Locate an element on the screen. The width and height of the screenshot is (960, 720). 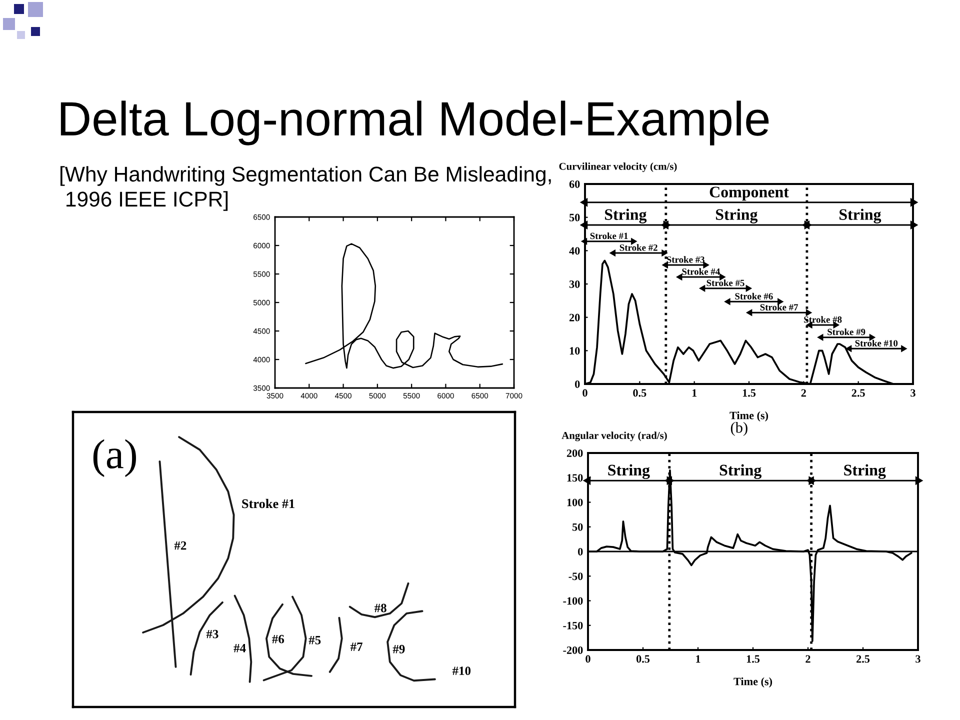
text: #7 is located at coordinates (356, 646).